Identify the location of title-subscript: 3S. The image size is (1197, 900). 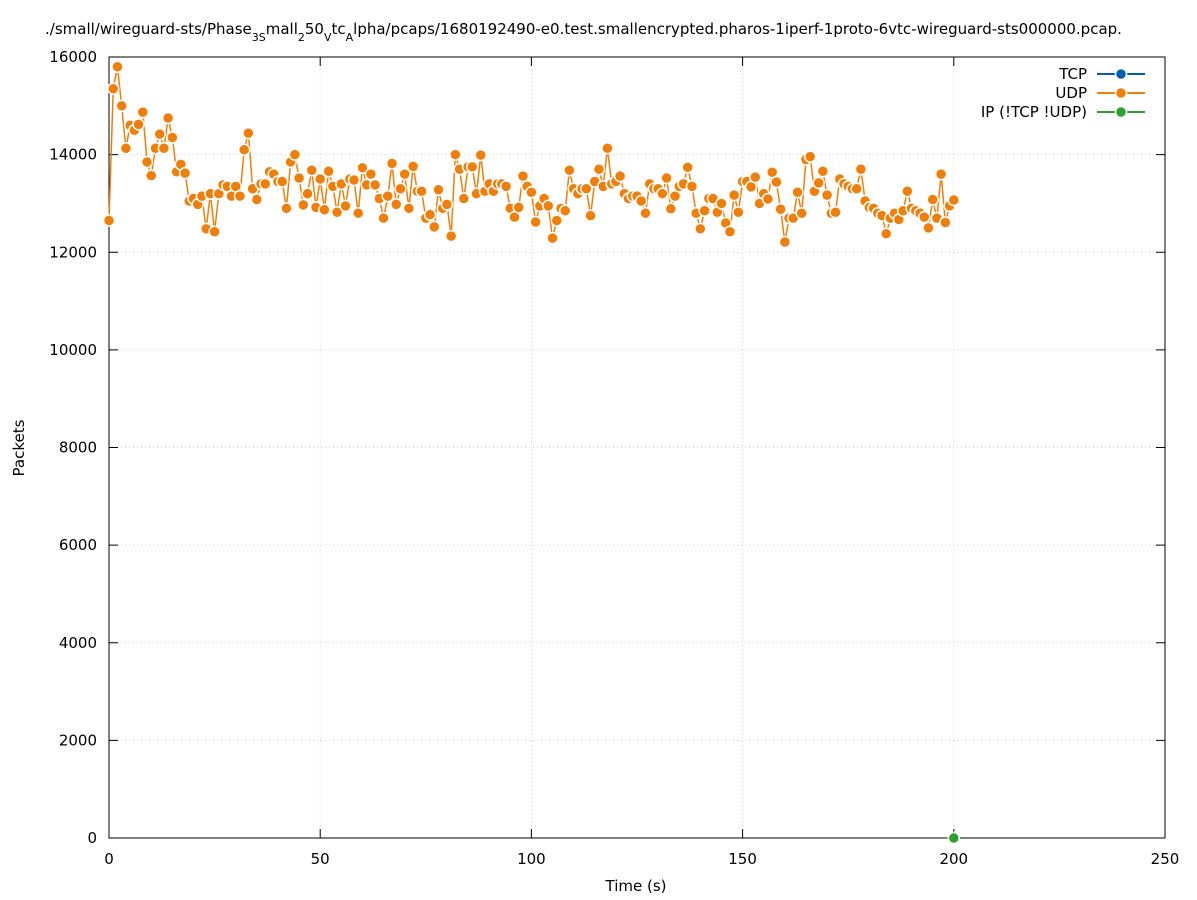
(259, 37).